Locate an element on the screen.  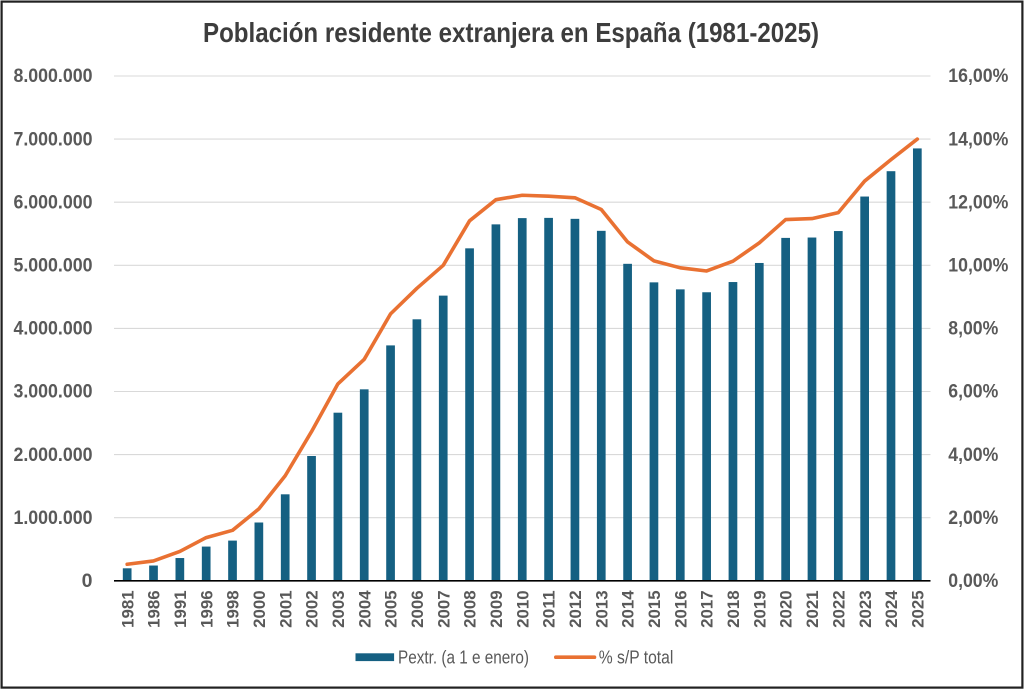
svg-text: 14,00% is located at coordinates (978, 139).